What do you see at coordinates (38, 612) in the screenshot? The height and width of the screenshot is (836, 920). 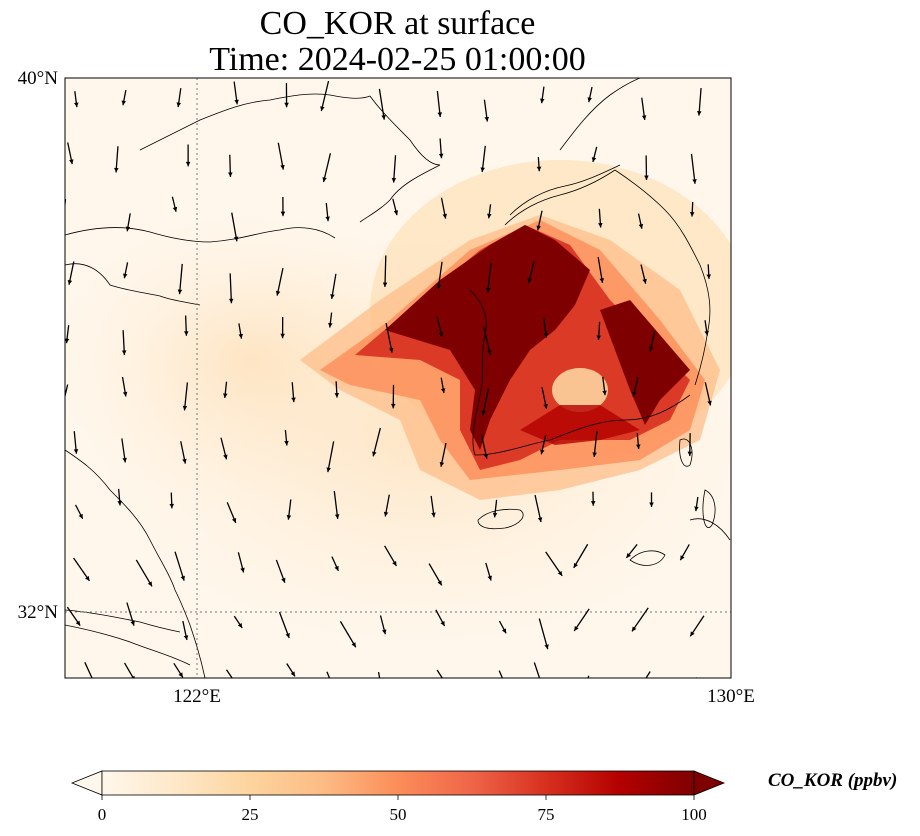 I see `lat-tick-label-32: 32°N` at bounding box center [38, 612].